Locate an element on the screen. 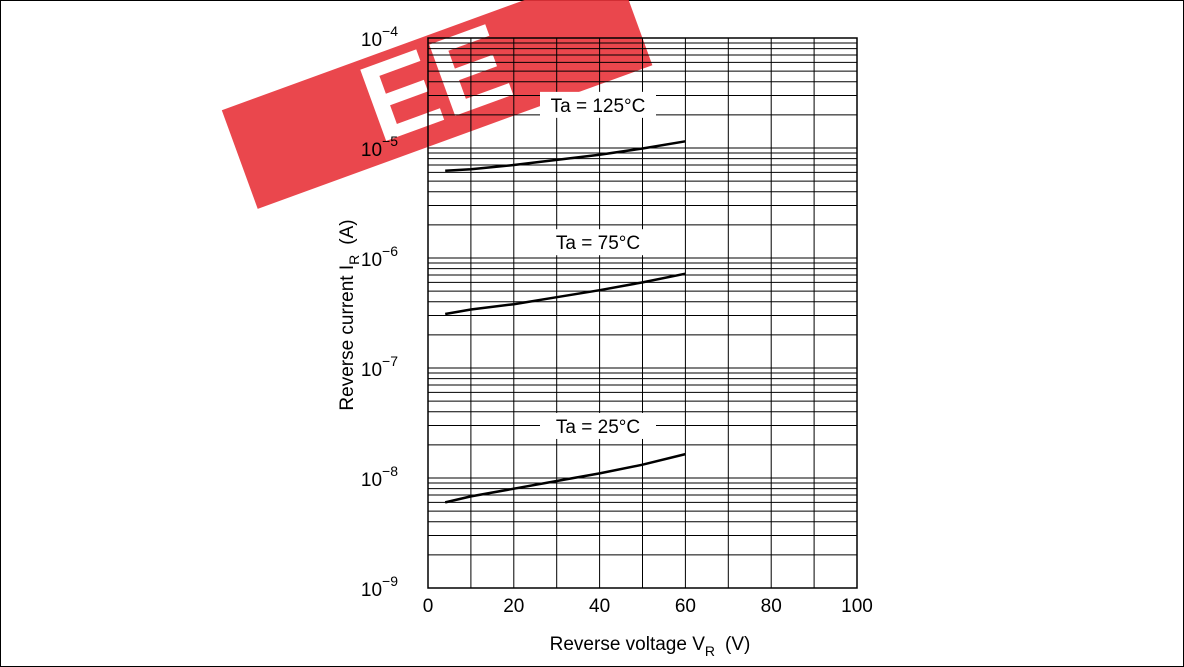 This screenshot has height=667, width=1184. y-tick-label: 10⁻⁷ is located at coordinates (379, 367).